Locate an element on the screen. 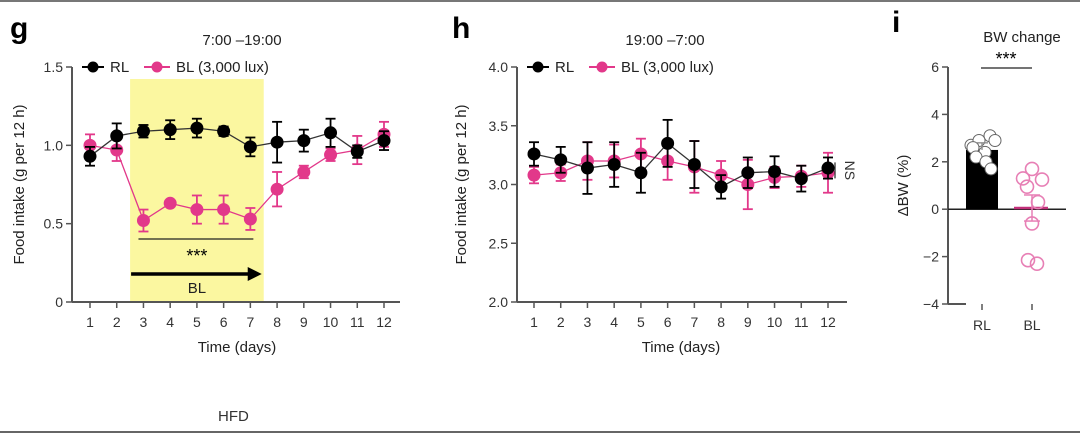  bottom-border is located at coordinates (540, 432).